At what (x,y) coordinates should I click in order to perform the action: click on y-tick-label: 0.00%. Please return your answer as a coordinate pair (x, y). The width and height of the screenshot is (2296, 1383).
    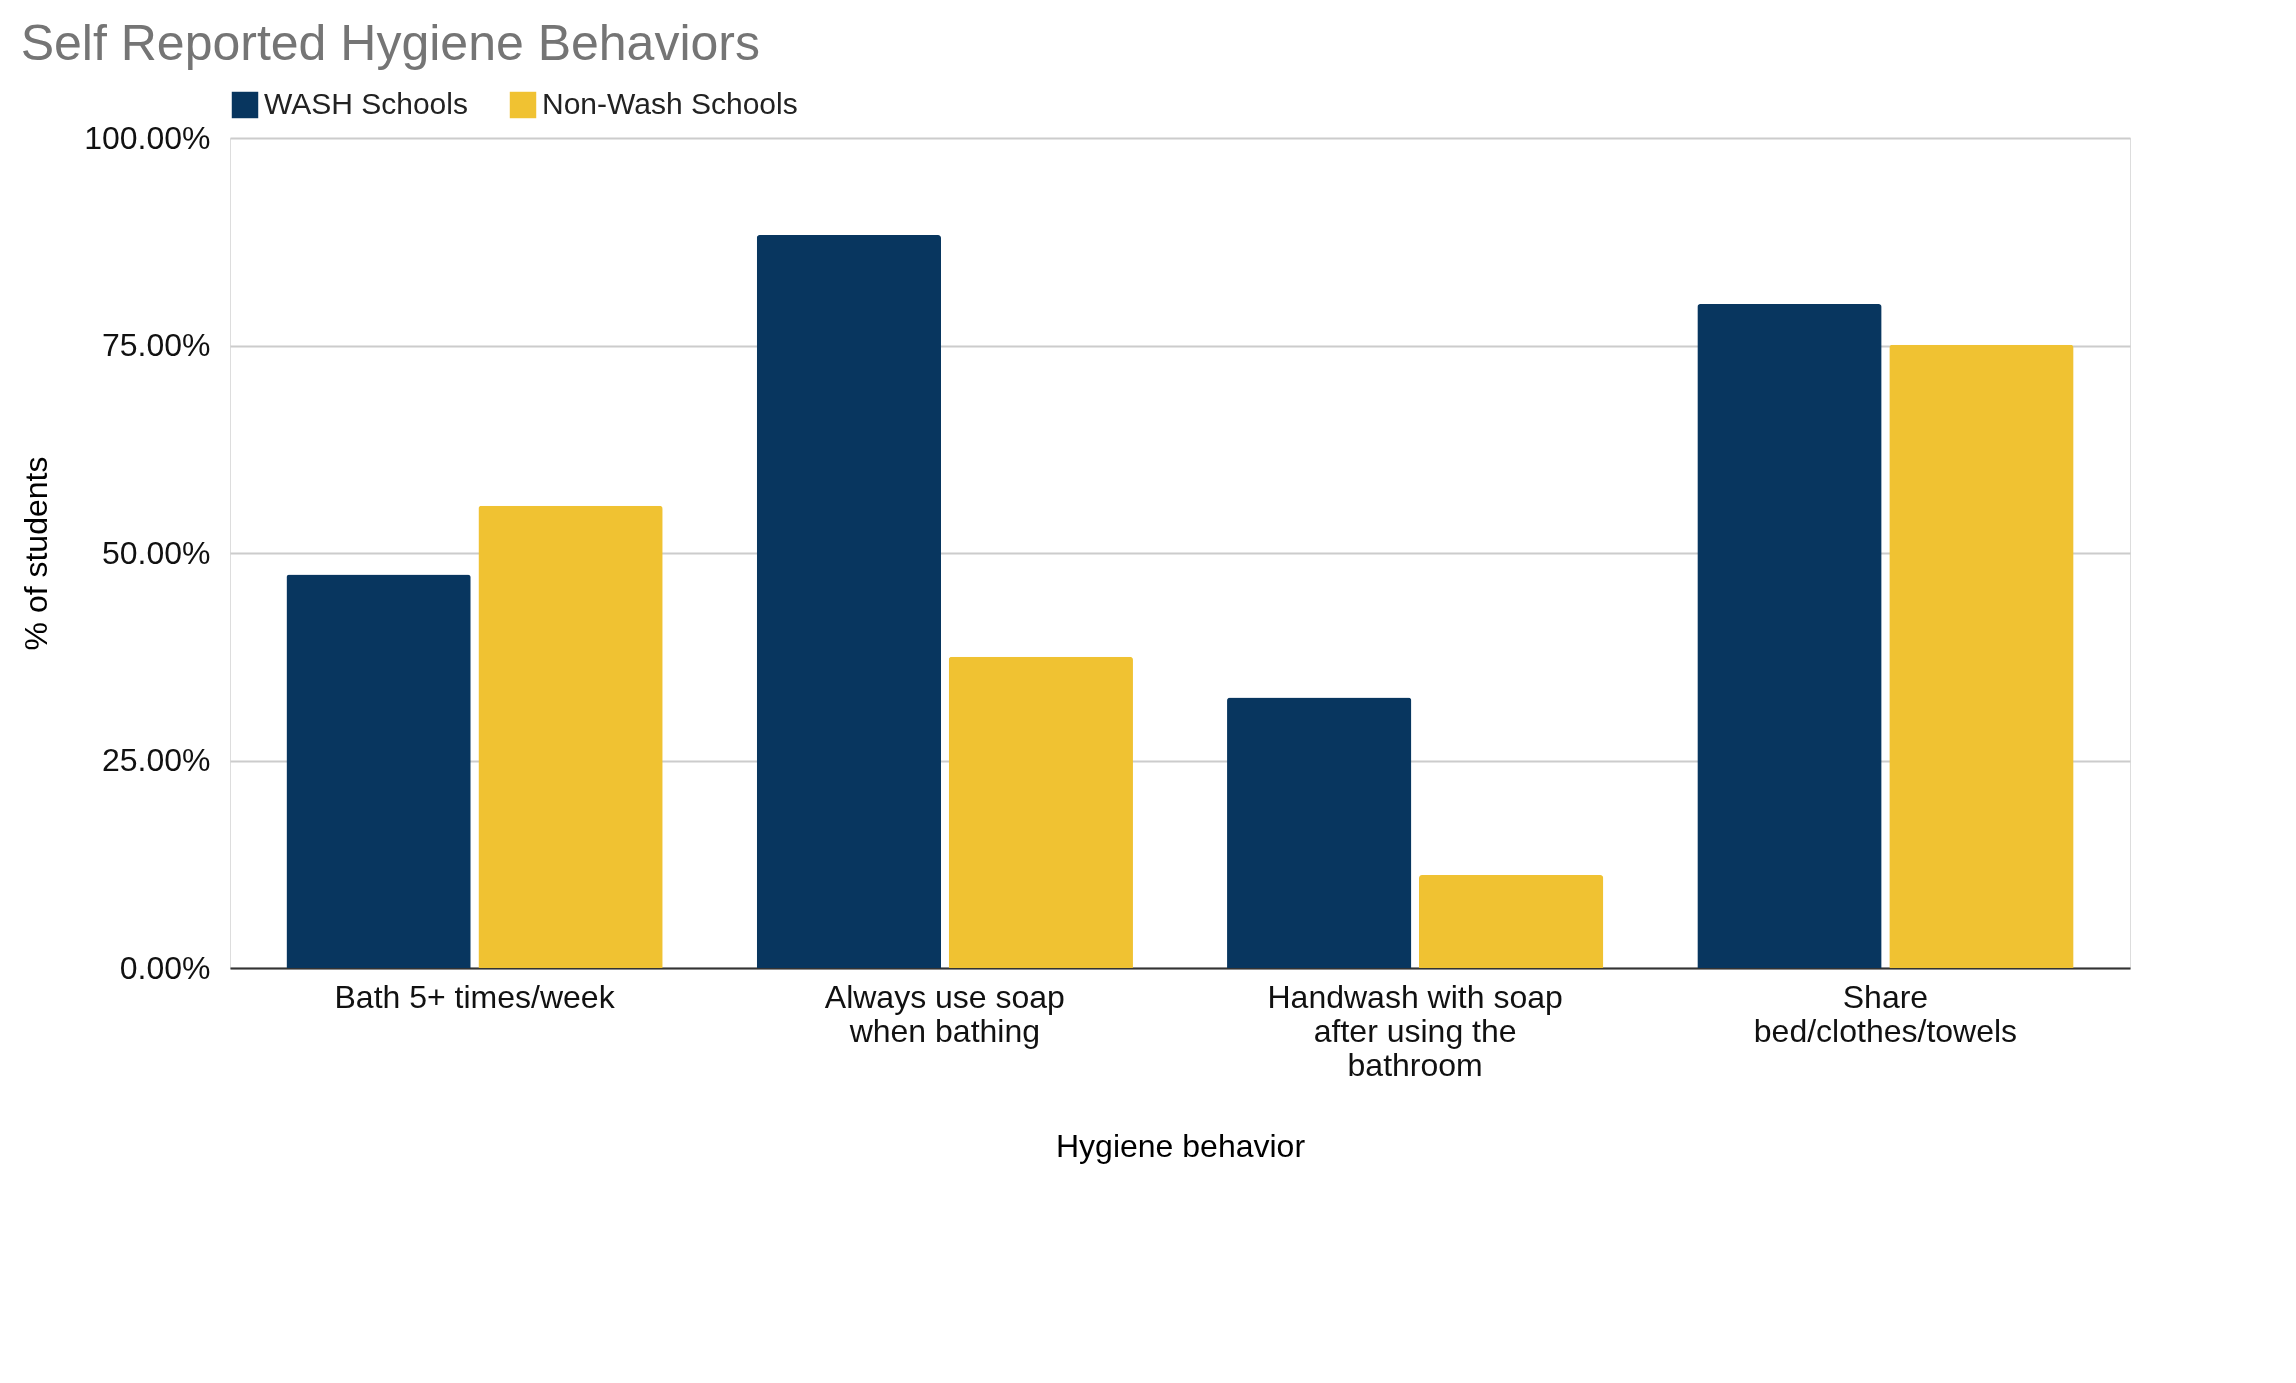
    Looking at the image, I should click on (165, 967).